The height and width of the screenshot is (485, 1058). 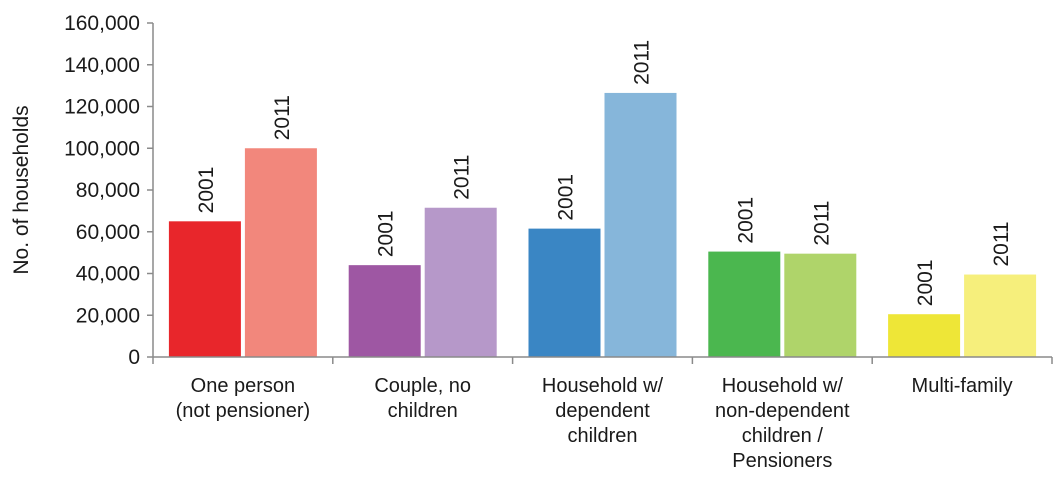 What do you see at coordinates (102, 148) in the screenshot?
I see `y-tick-label: 100,000` at bounding box center [102, 148].